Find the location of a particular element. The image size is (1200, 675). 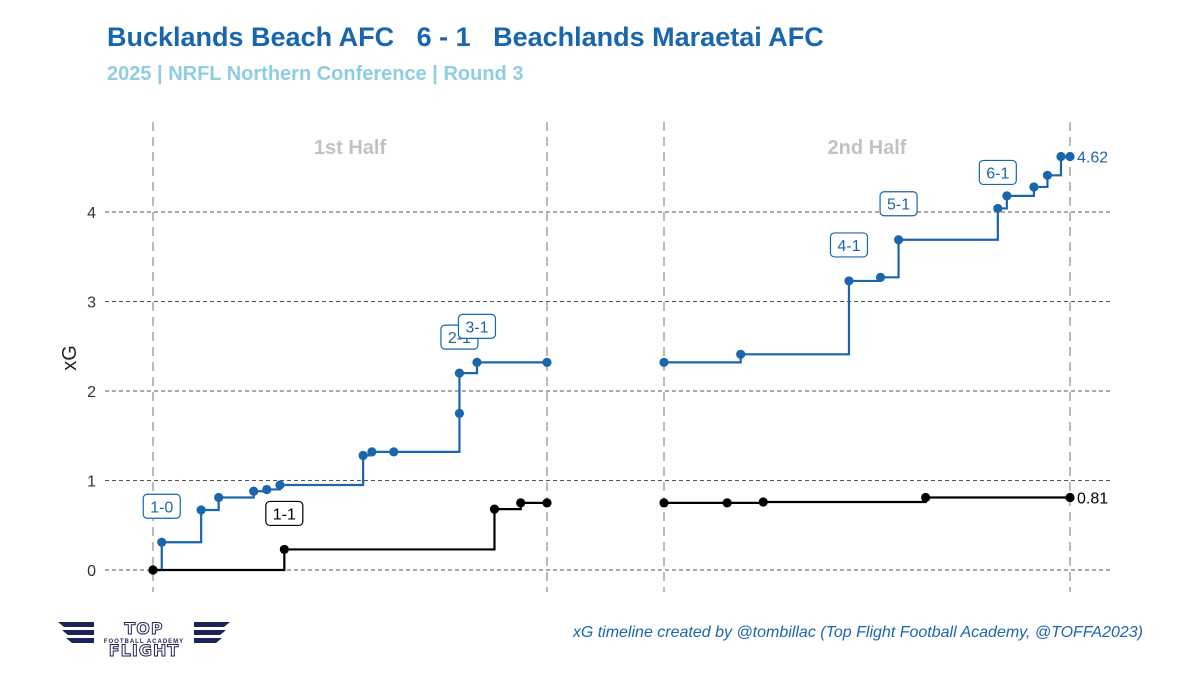

away-goal-score-label: 1-1 is located at coordinates (284, 514).